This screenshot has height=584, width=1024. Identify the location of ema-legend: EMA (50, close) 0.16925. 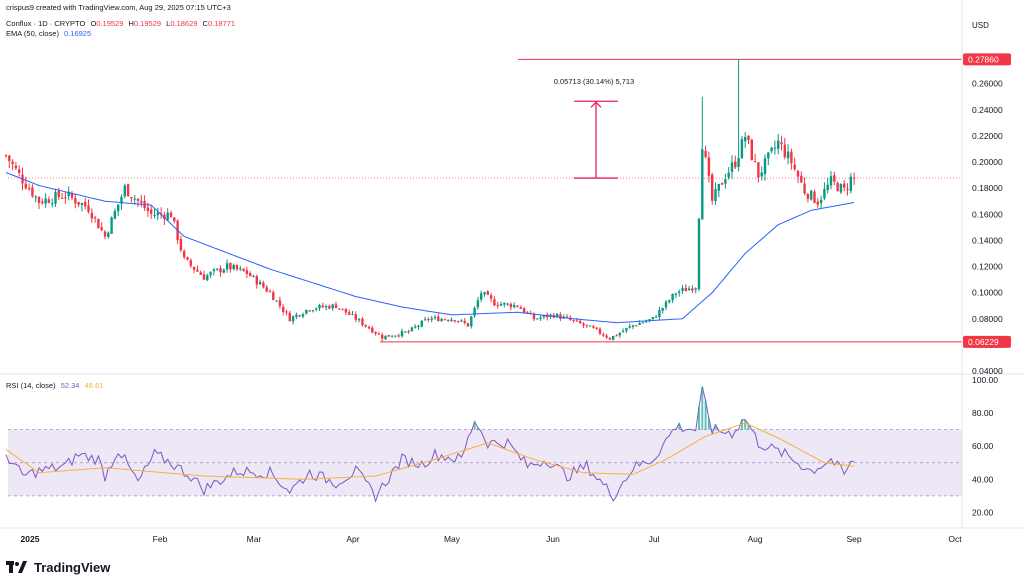
(50, 33).